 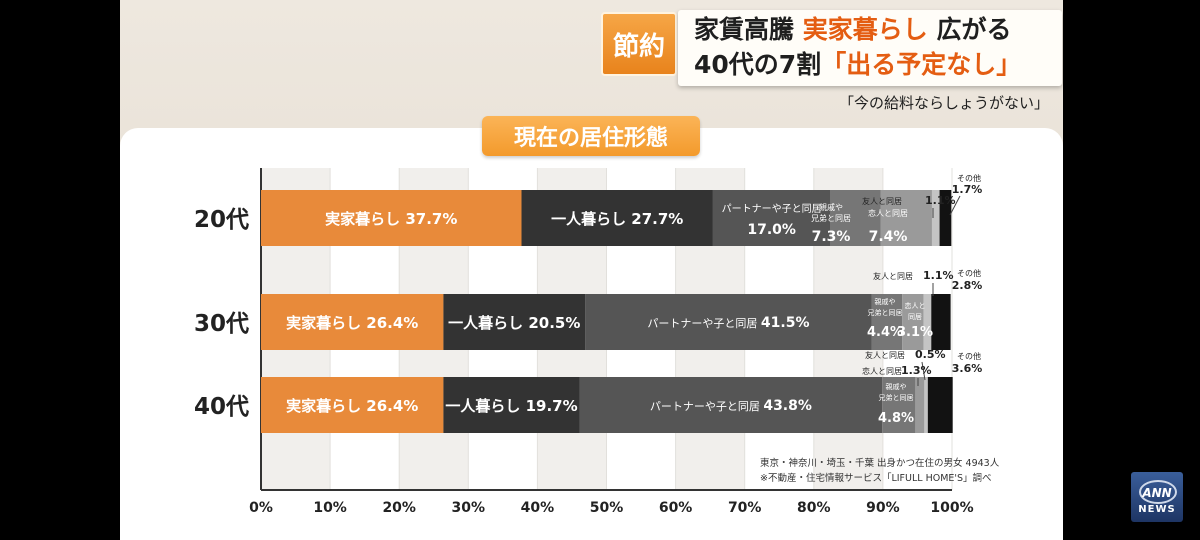 I want to click on source-line-2: ※不動産・住宅情報サービス「LIFULL HOME'S」調べ, so click(x=876, y=478).